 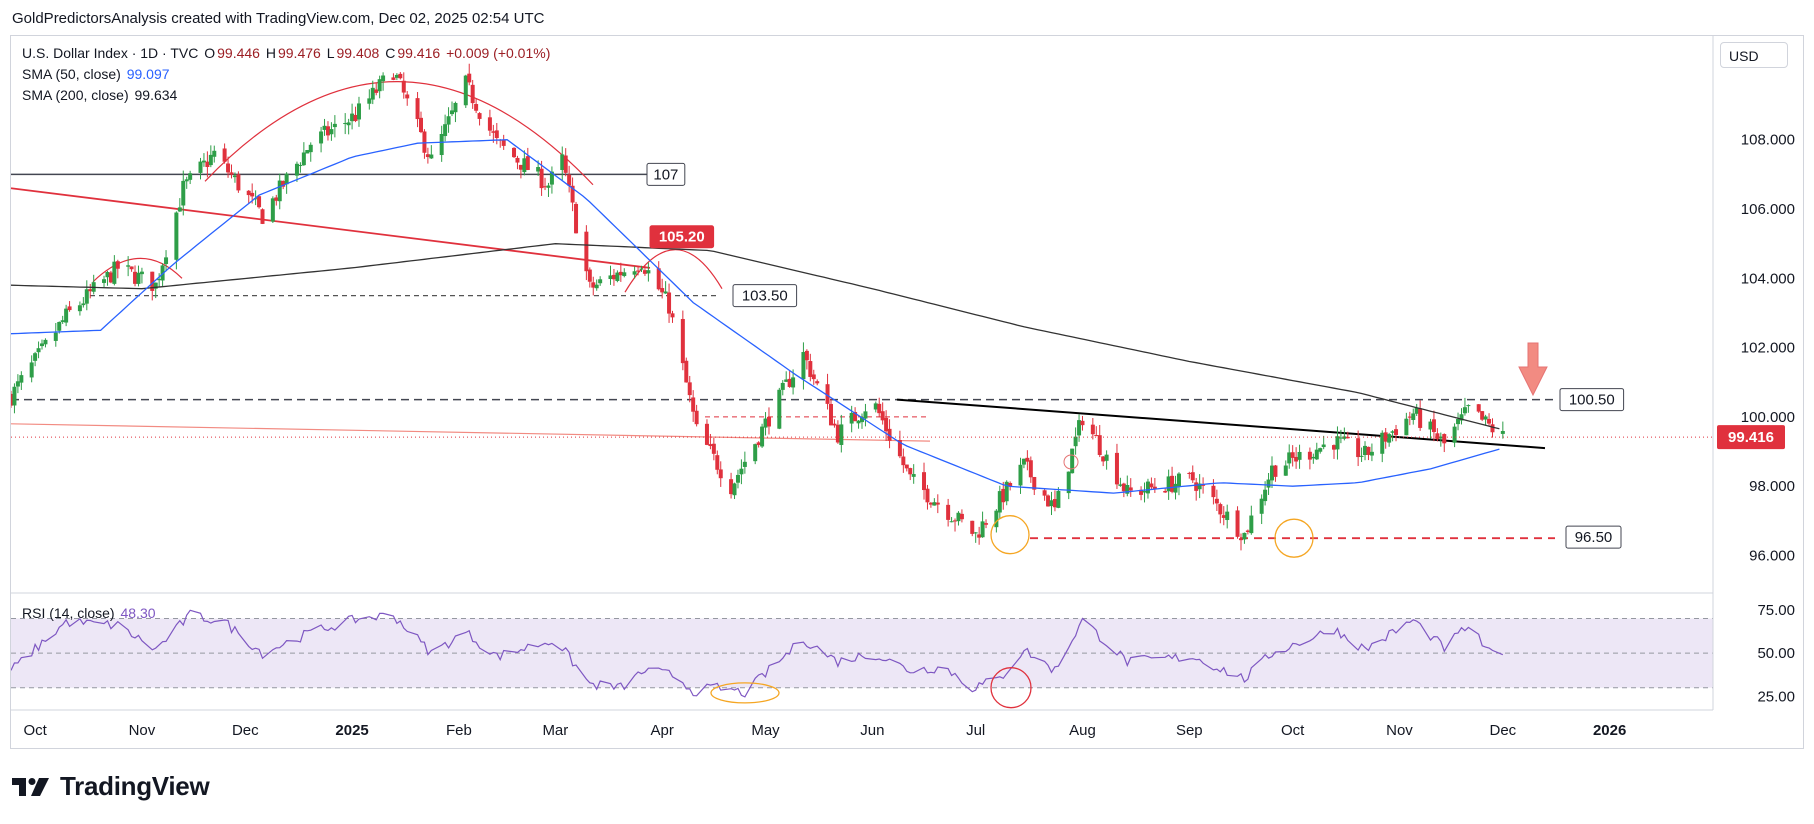 I want to click on right-shoulder-arc, so click(x=673, y=271).